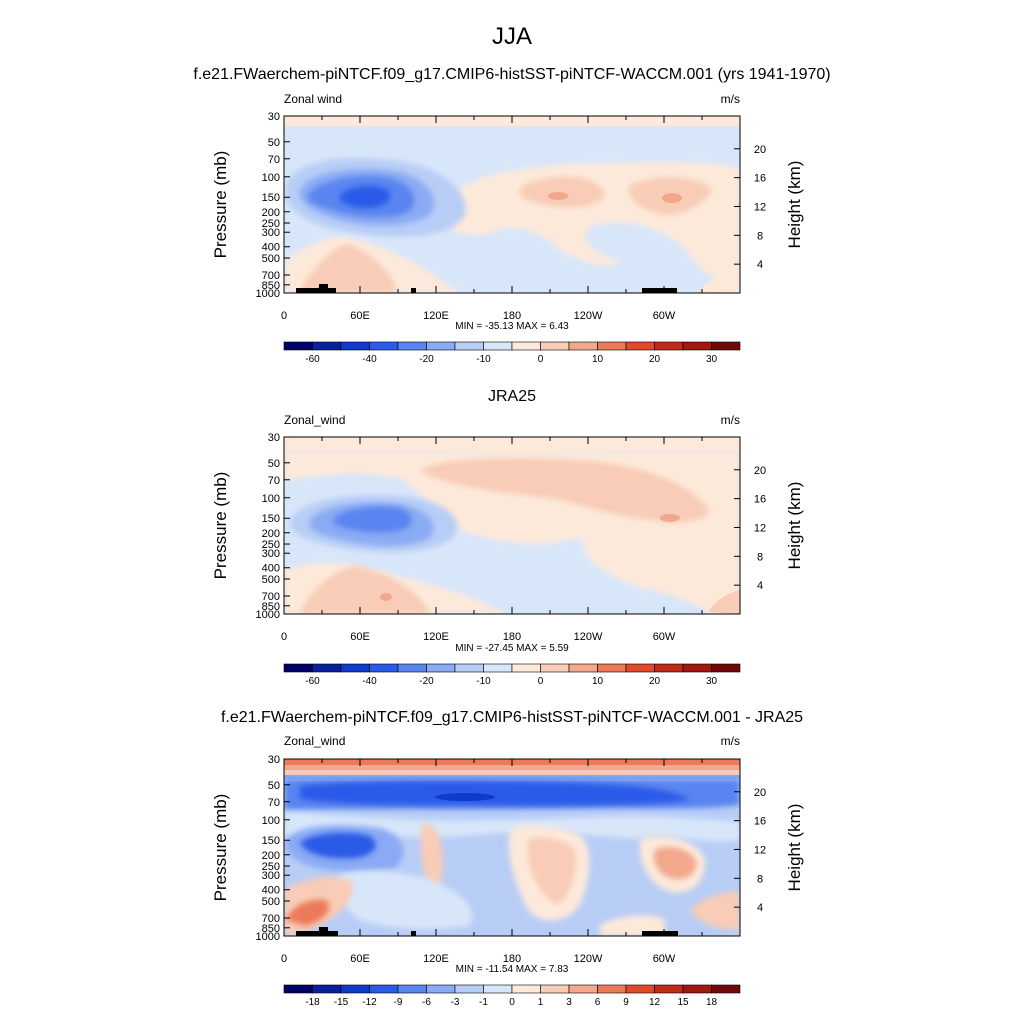 Image resolution: width=1024 pixels, height=1024 pixels. I want to click on panel-1-right-label: m/s, so click(730, 99).